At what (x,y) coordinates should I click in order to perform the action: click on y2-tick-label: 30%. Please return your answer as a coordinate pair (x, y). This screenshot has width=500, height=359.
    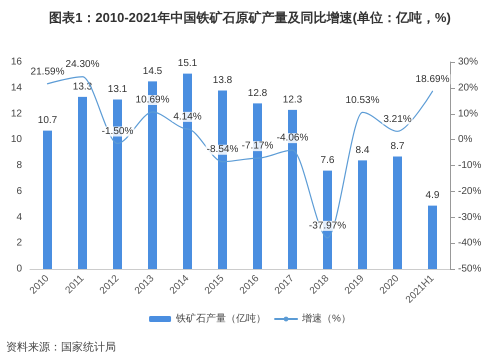
    Looking at the image, I should click on (468, 62).